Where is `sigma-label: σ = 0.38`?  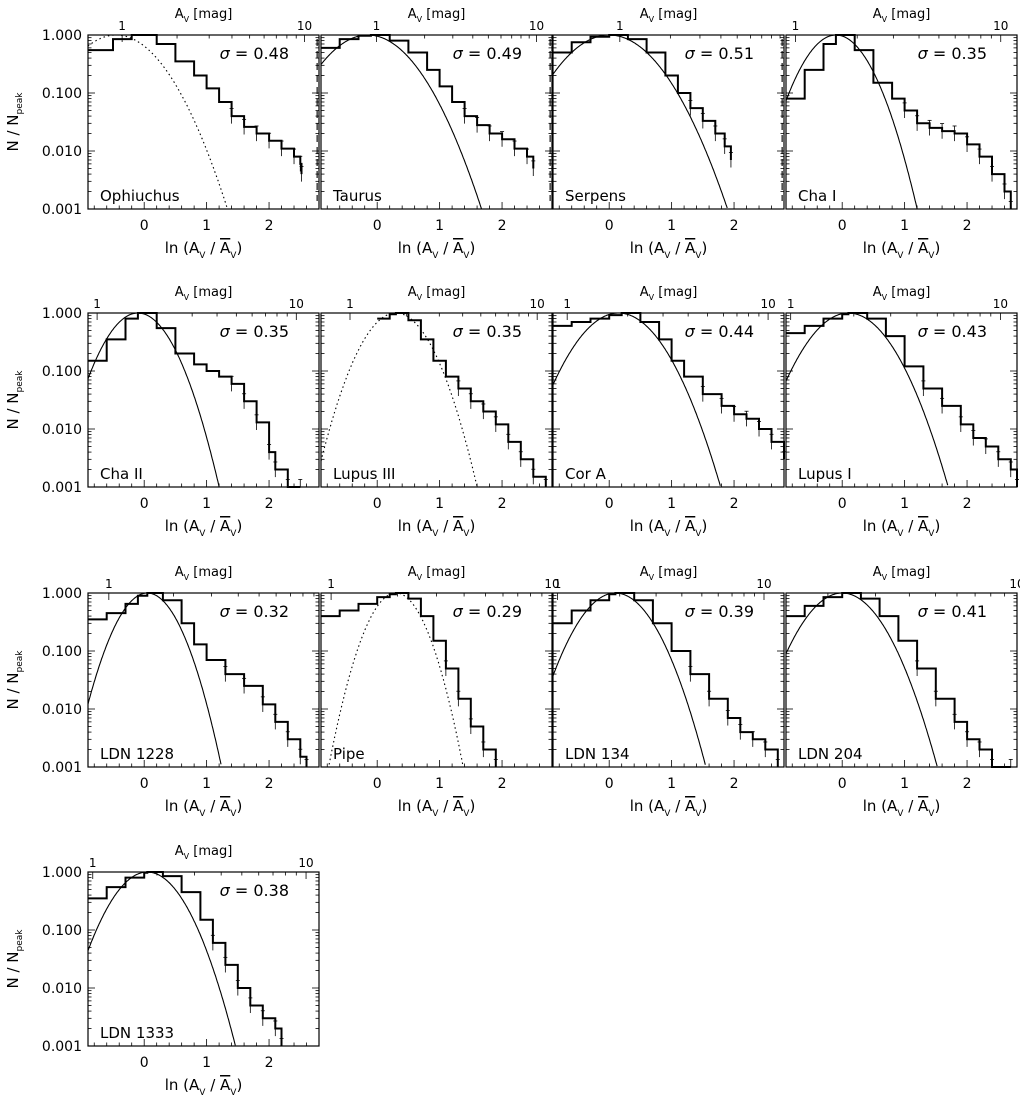 sigma-label: σ = 0.38 is located at coordinates (254, 890).